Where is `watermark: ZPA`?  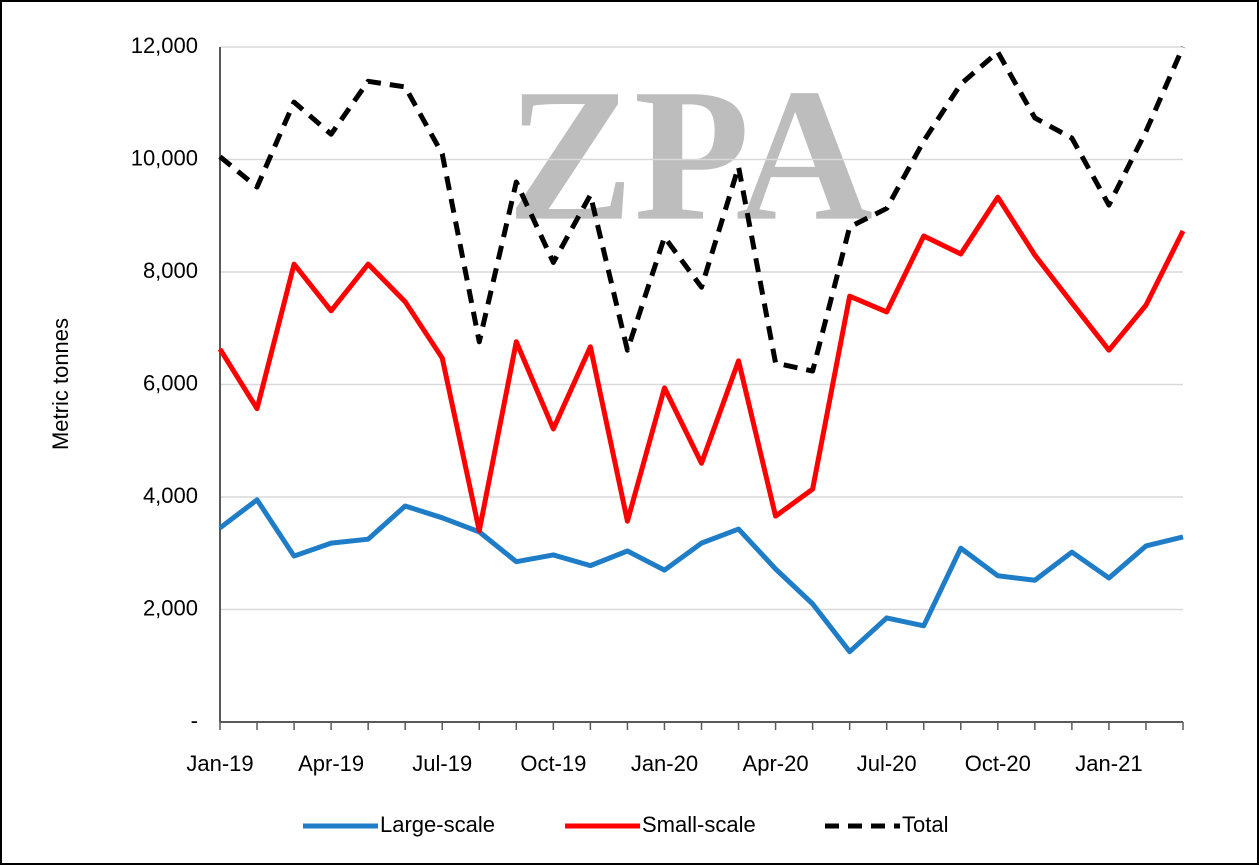
watermark: ZPA is located at coordinates (690, 156).